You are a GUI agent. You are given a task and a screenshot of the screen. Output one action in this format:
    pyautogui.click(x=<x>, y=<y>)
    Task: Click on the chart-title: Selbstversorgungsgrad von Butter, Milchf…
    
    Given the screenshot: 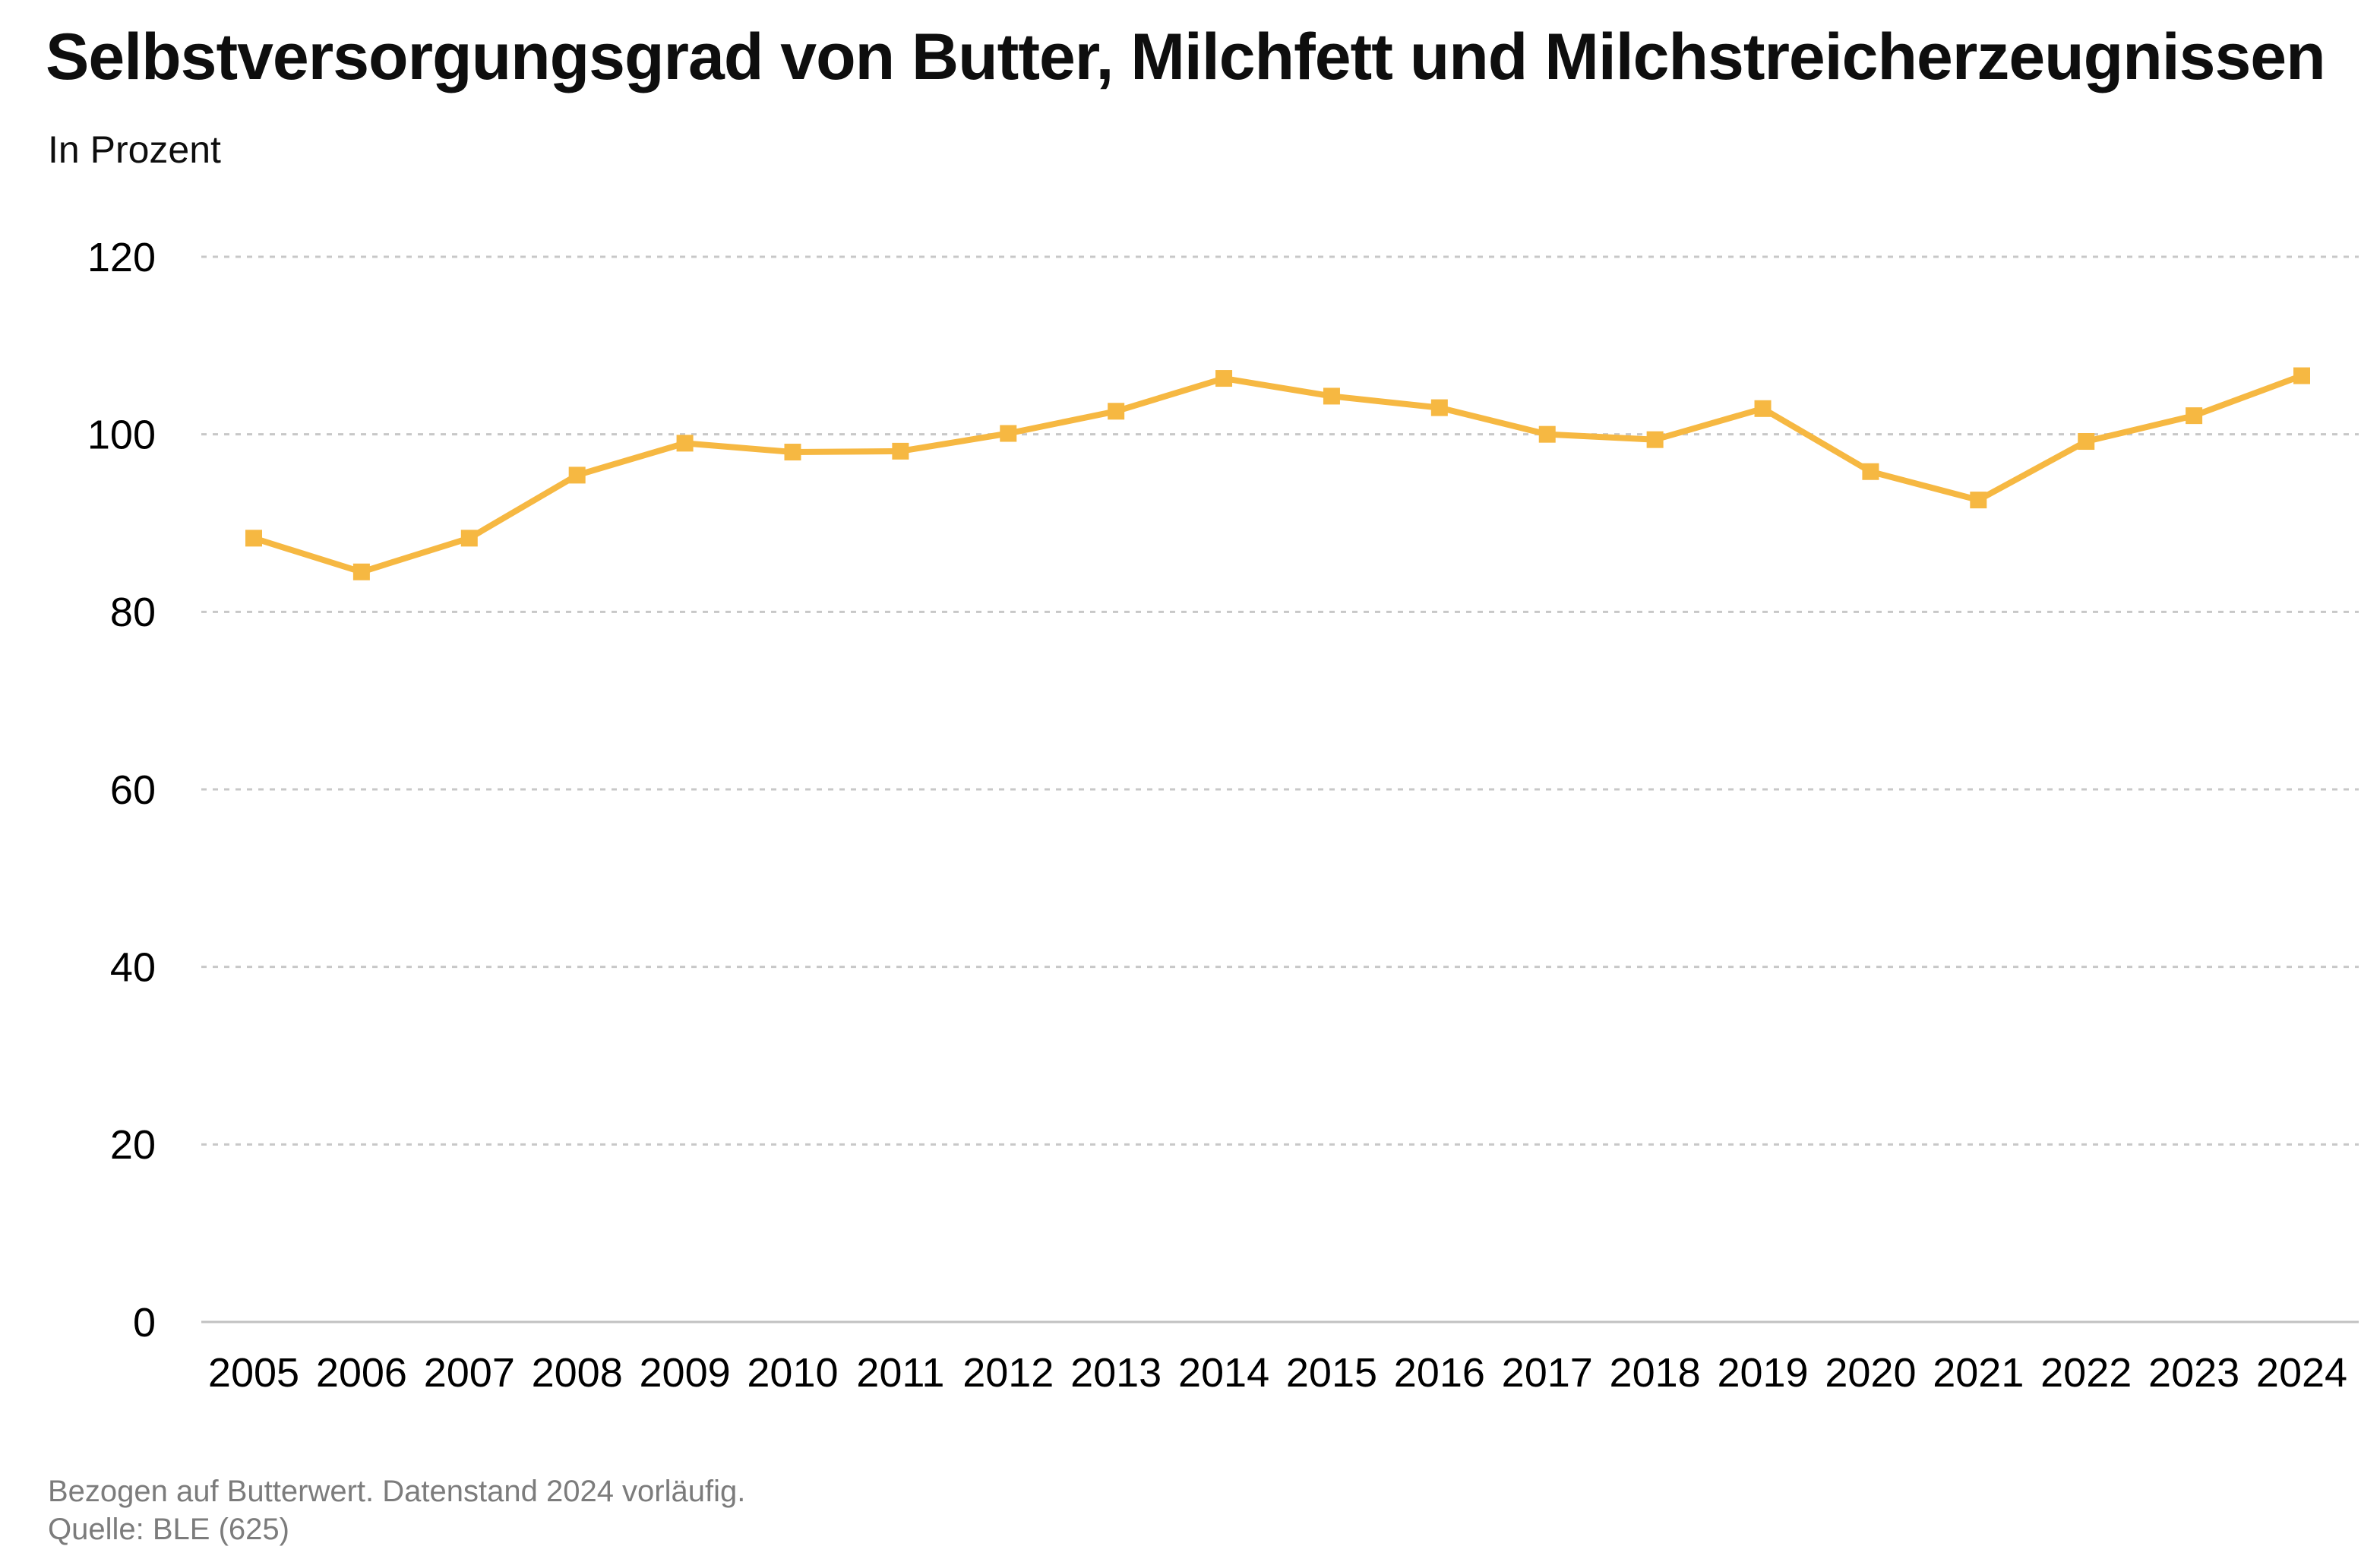 What is the action you would take?
    pyautogui.click(x=1186, y=57)
    